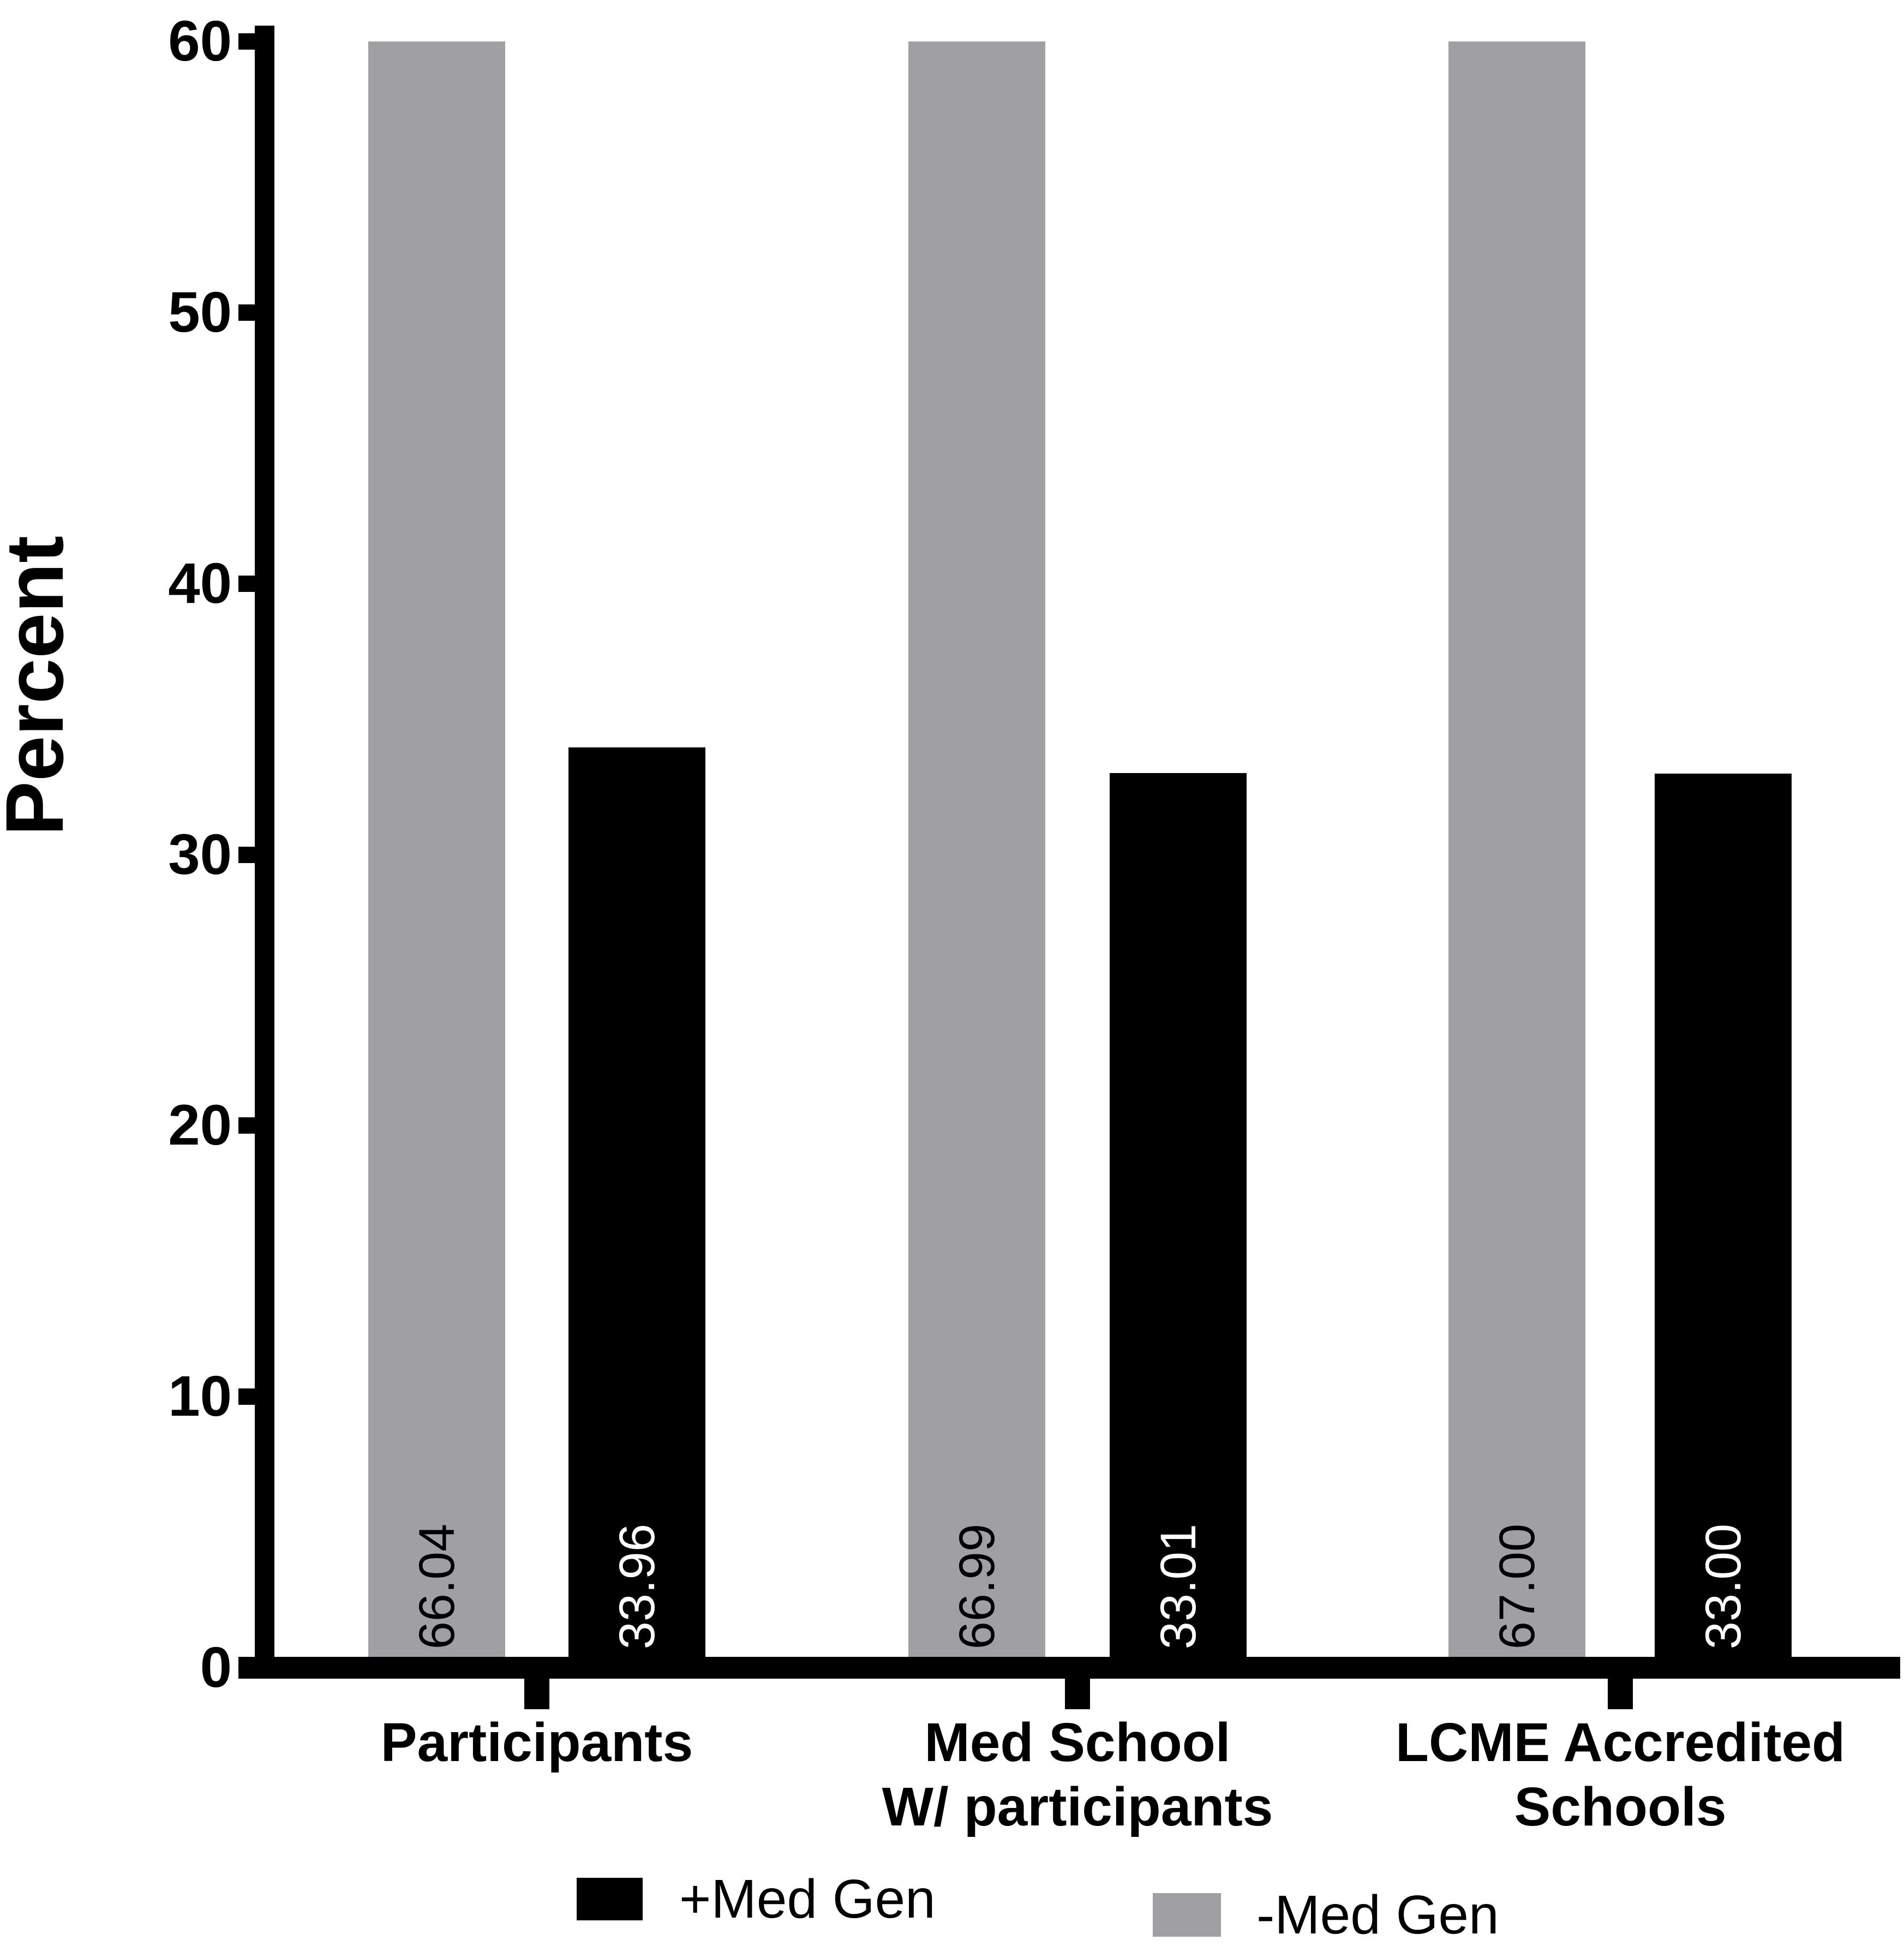 This screenshot has width=1904, height=1952. Describe the element at coordinates (1178, 1586) in the screenshot. I see `bar-value-label: 33.01` at that location.